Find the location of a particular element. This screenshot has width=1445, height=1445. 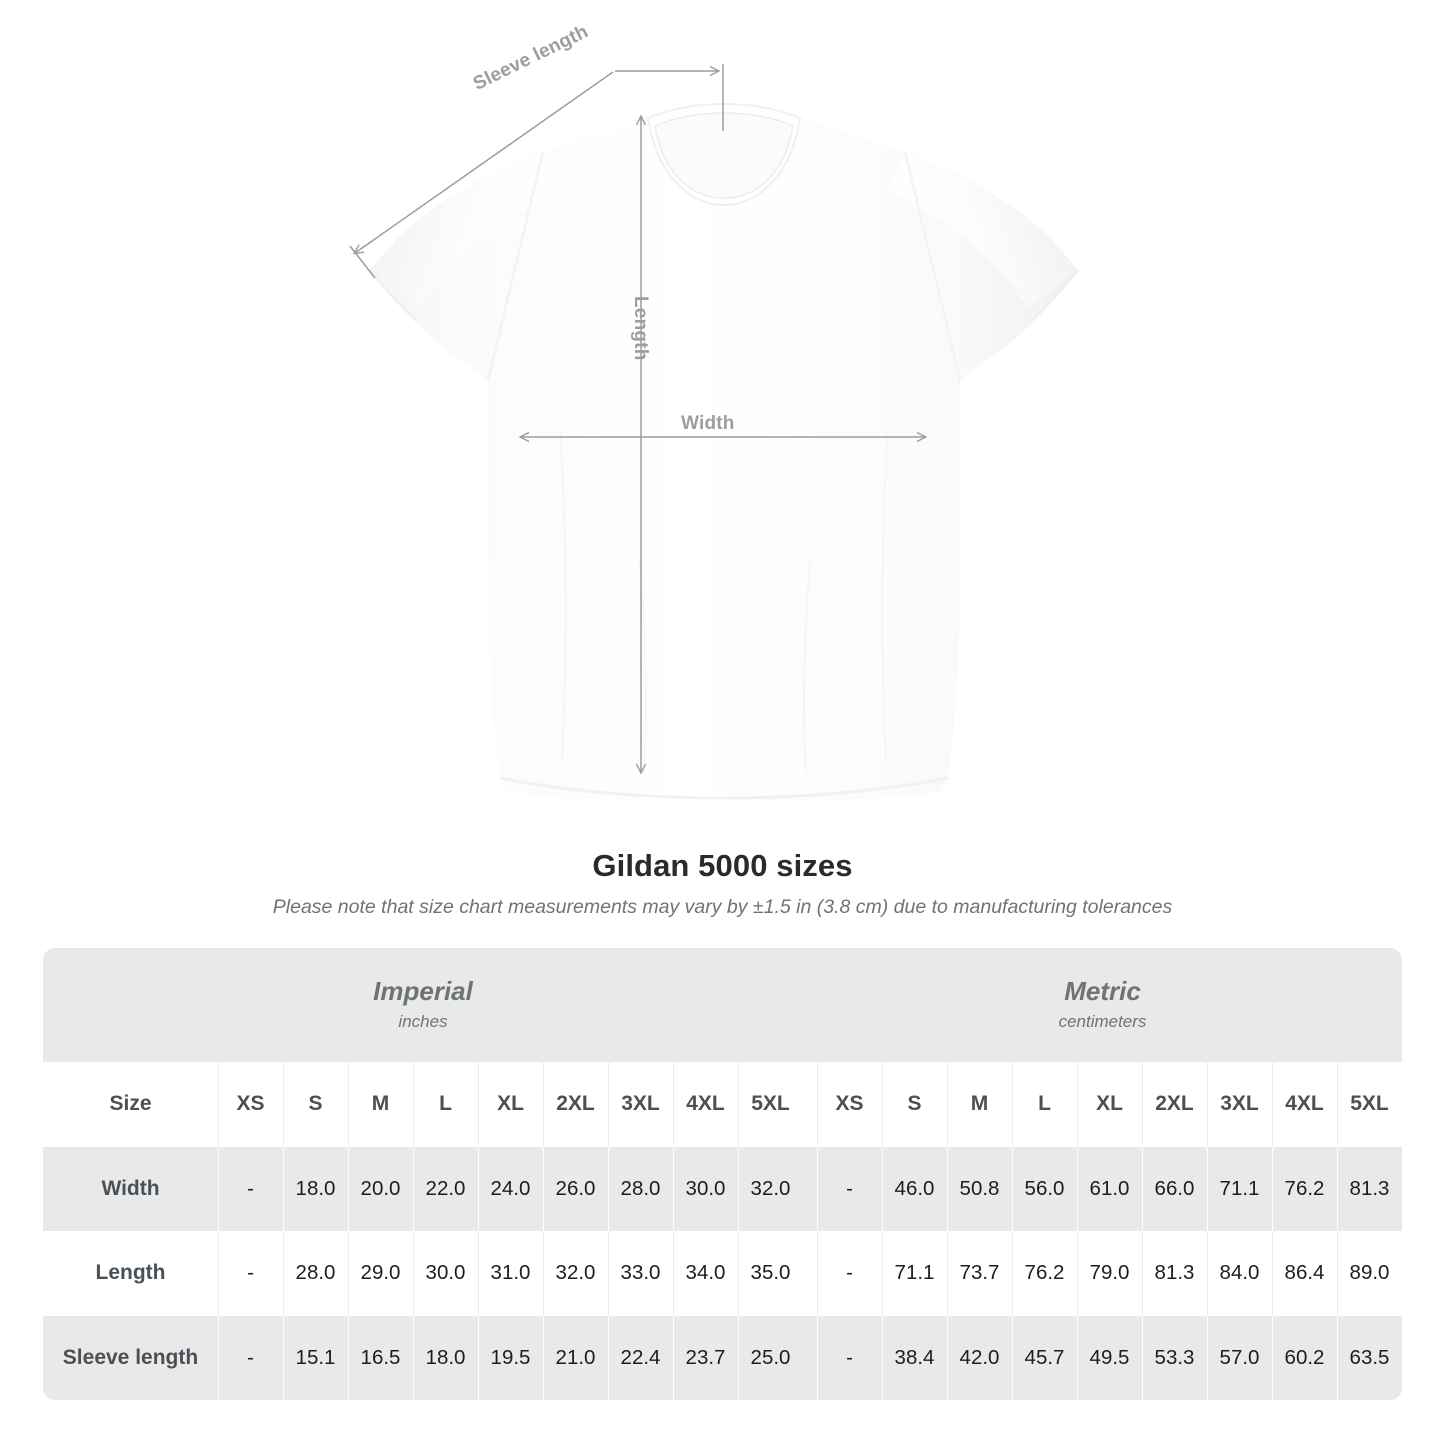

right-sleeve-shade is located at coordinates (983, 230).